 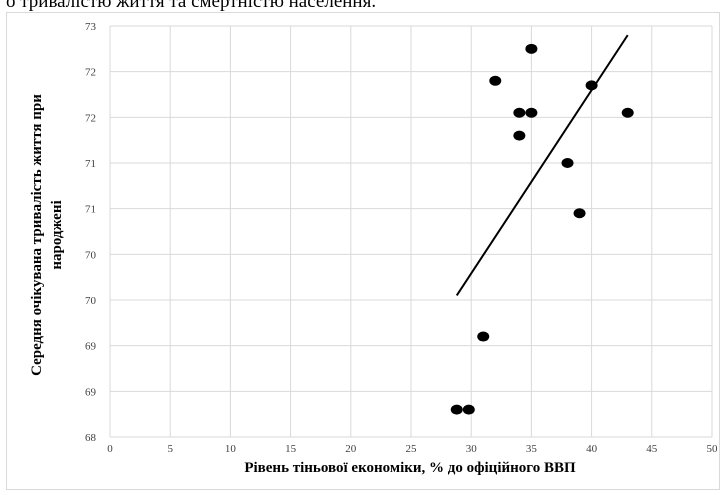 What do you see at coordinates (351, 449) in the screenshot?
I see `x-tick-label: 20` at bounding box center [351, 449].